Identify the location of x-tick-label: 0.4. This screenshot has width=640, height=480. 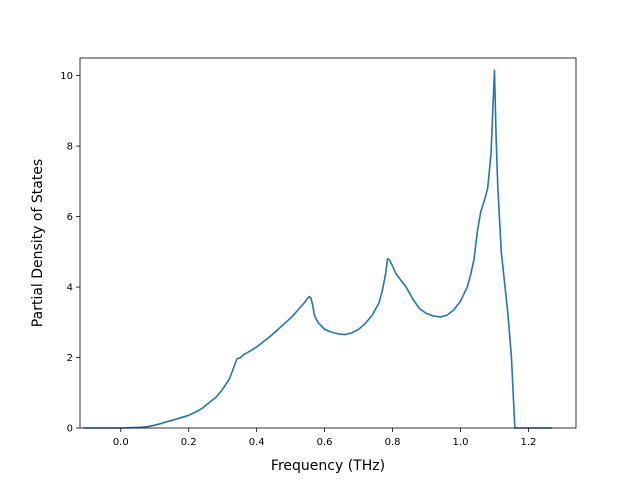
(257, 442).